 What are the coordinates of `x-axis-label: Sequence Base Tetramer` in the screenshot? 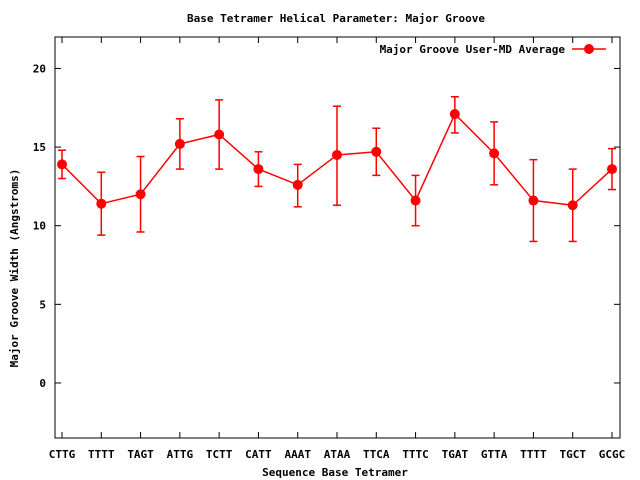 It's located at (335, 472).